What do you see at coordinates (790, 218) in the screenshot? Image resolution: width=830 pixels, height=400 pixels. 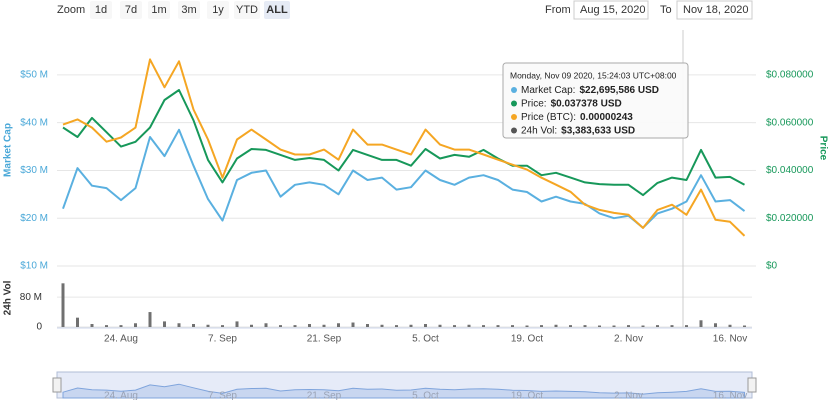 I see `y2-tick-label: $0.020000` at bounding box center [790, 218].